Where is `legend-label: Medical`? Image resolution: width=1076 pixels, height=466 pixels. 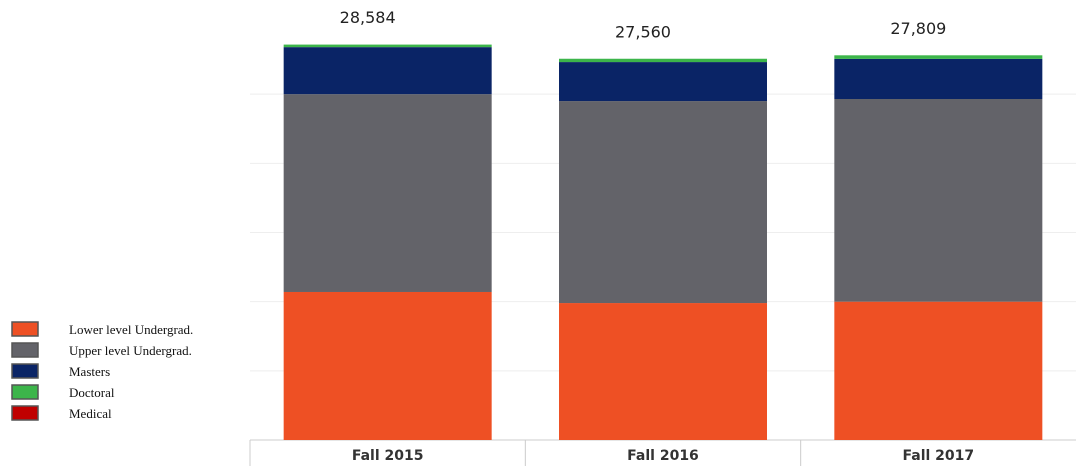
legend-label: Medical is located at coordinates (90, 413).